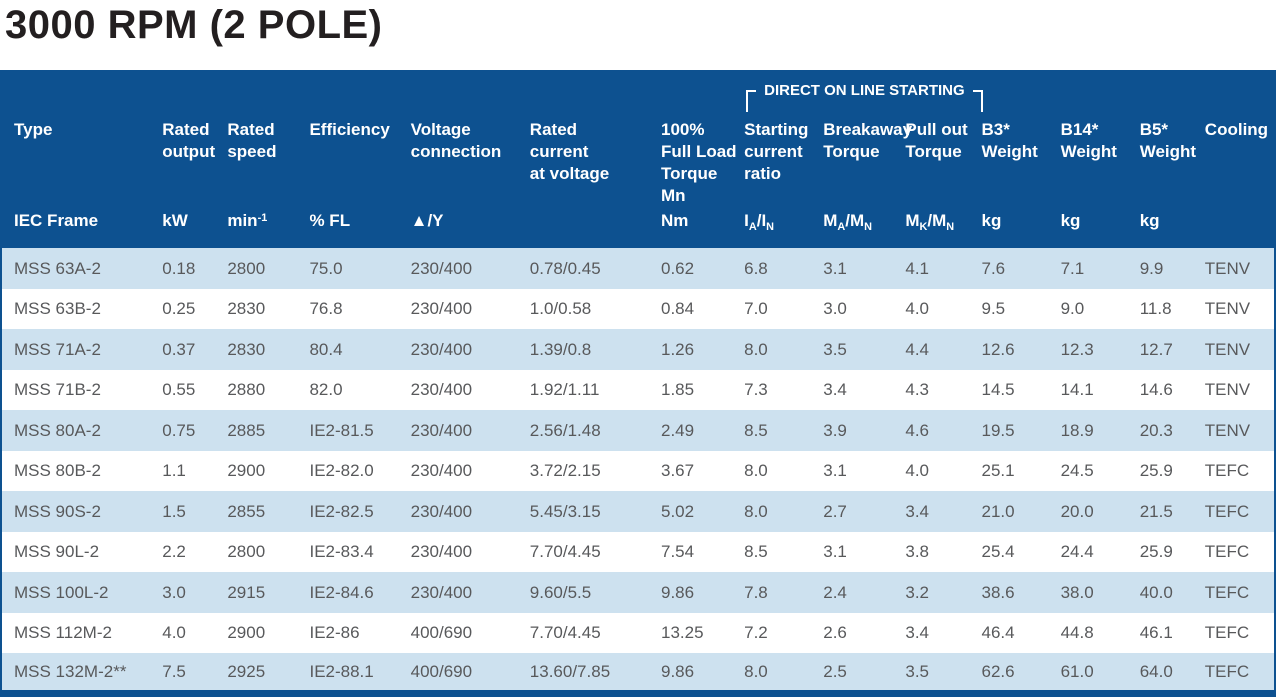 This screenshot has width=1276, height=699. What do you see at coordinates (756, 268) in the screenshot?
I see `cell-starting-current-ratio: 6.8` at bounding box center [756, 268].